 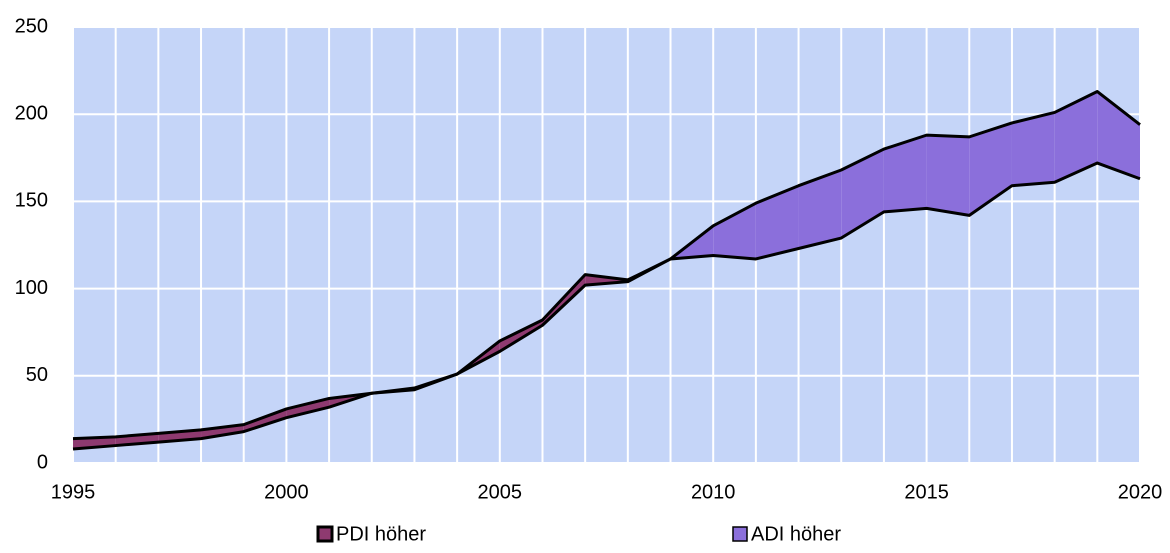 What do you see at coordinates (713, 492) in the screenshot?
I see `x-tick-label: 2010` at bounding box center [713, 492].